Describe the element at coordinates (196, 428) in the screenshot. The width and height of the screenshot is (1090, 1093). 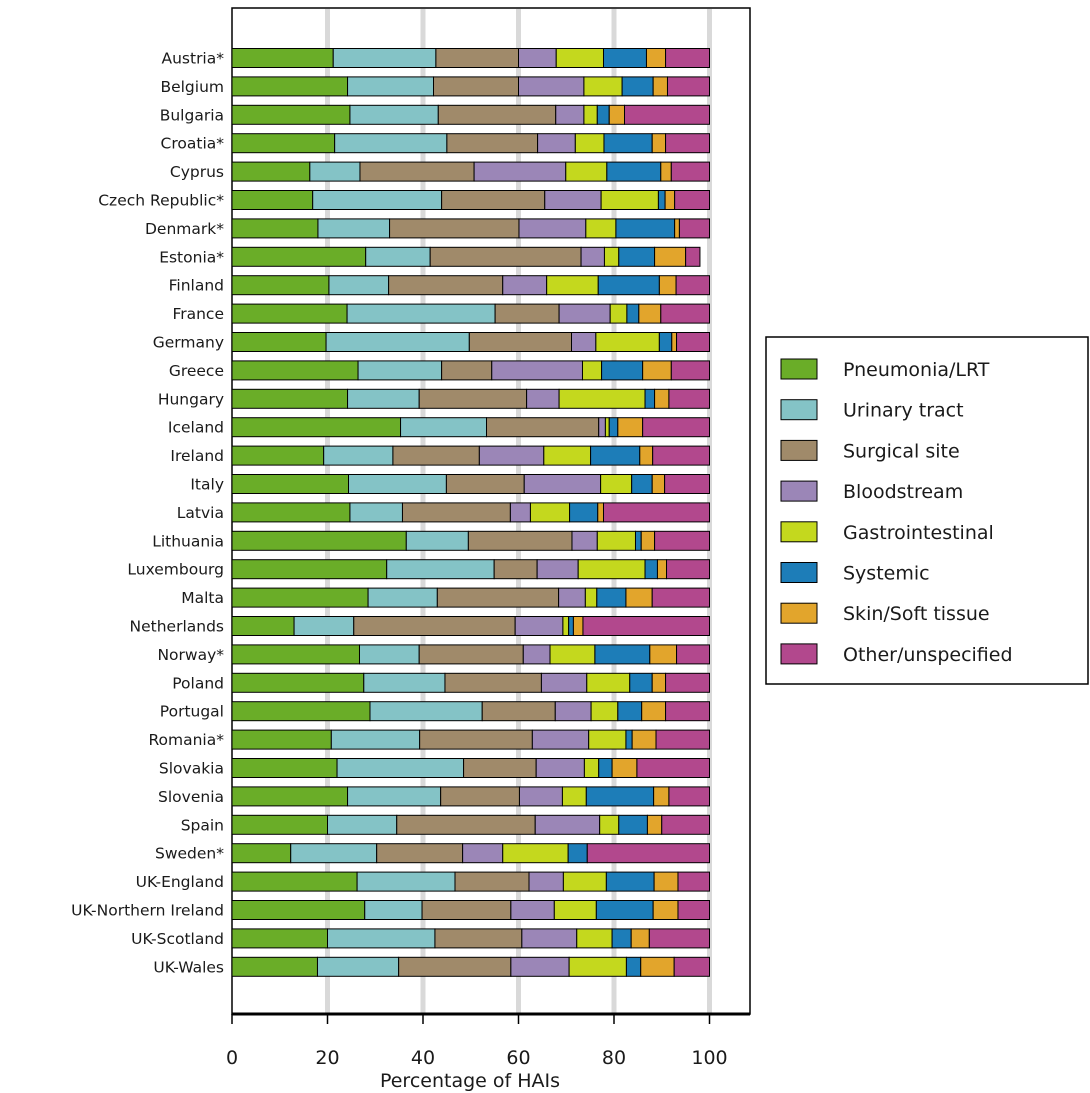
I see `category-label: Iceland` at that location.